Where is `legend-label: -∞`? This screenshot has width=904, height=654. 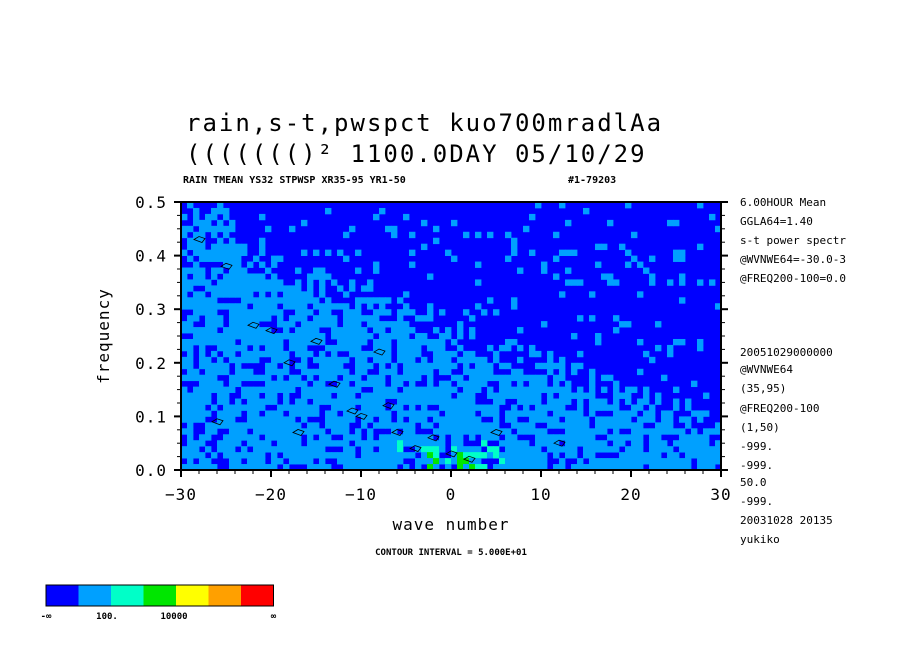 legend-label: -∞ is located at coordinates (46, 617).